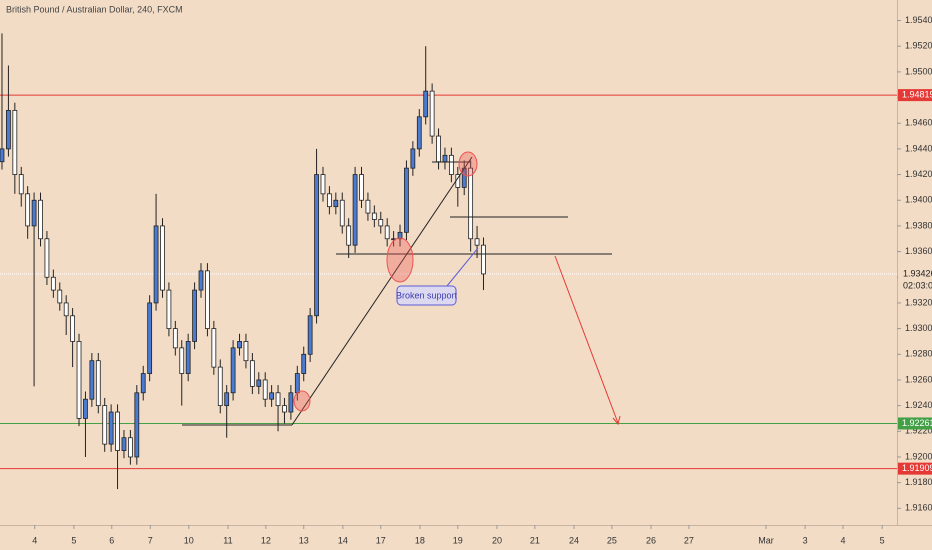 The height and width of the screenshot is (550, 932). Describe the element at coordinates (918, 225) in the screenshot. I see `y-tick-label: 1.93800` at that location.